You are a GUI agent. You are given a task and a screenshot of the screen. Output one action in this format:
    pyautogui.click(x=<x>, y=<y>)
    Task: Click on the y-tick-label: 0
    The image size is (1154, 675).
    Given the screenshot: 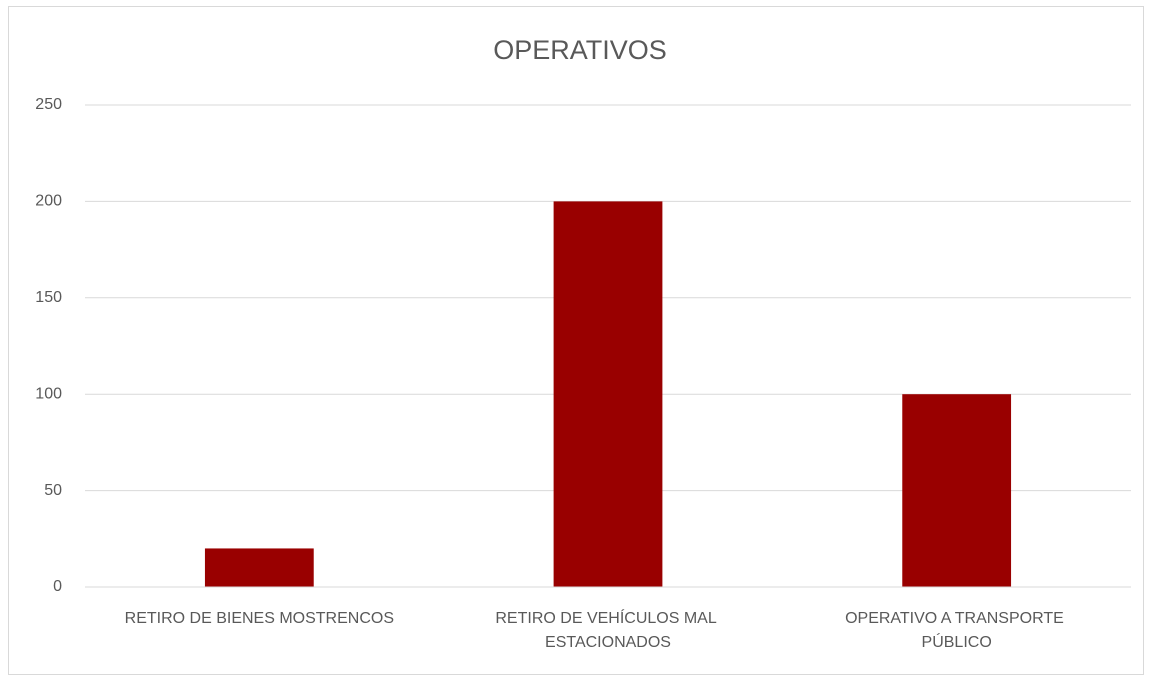 What is the action you would take?
    pyautogui.click(x=57, y=586)
    